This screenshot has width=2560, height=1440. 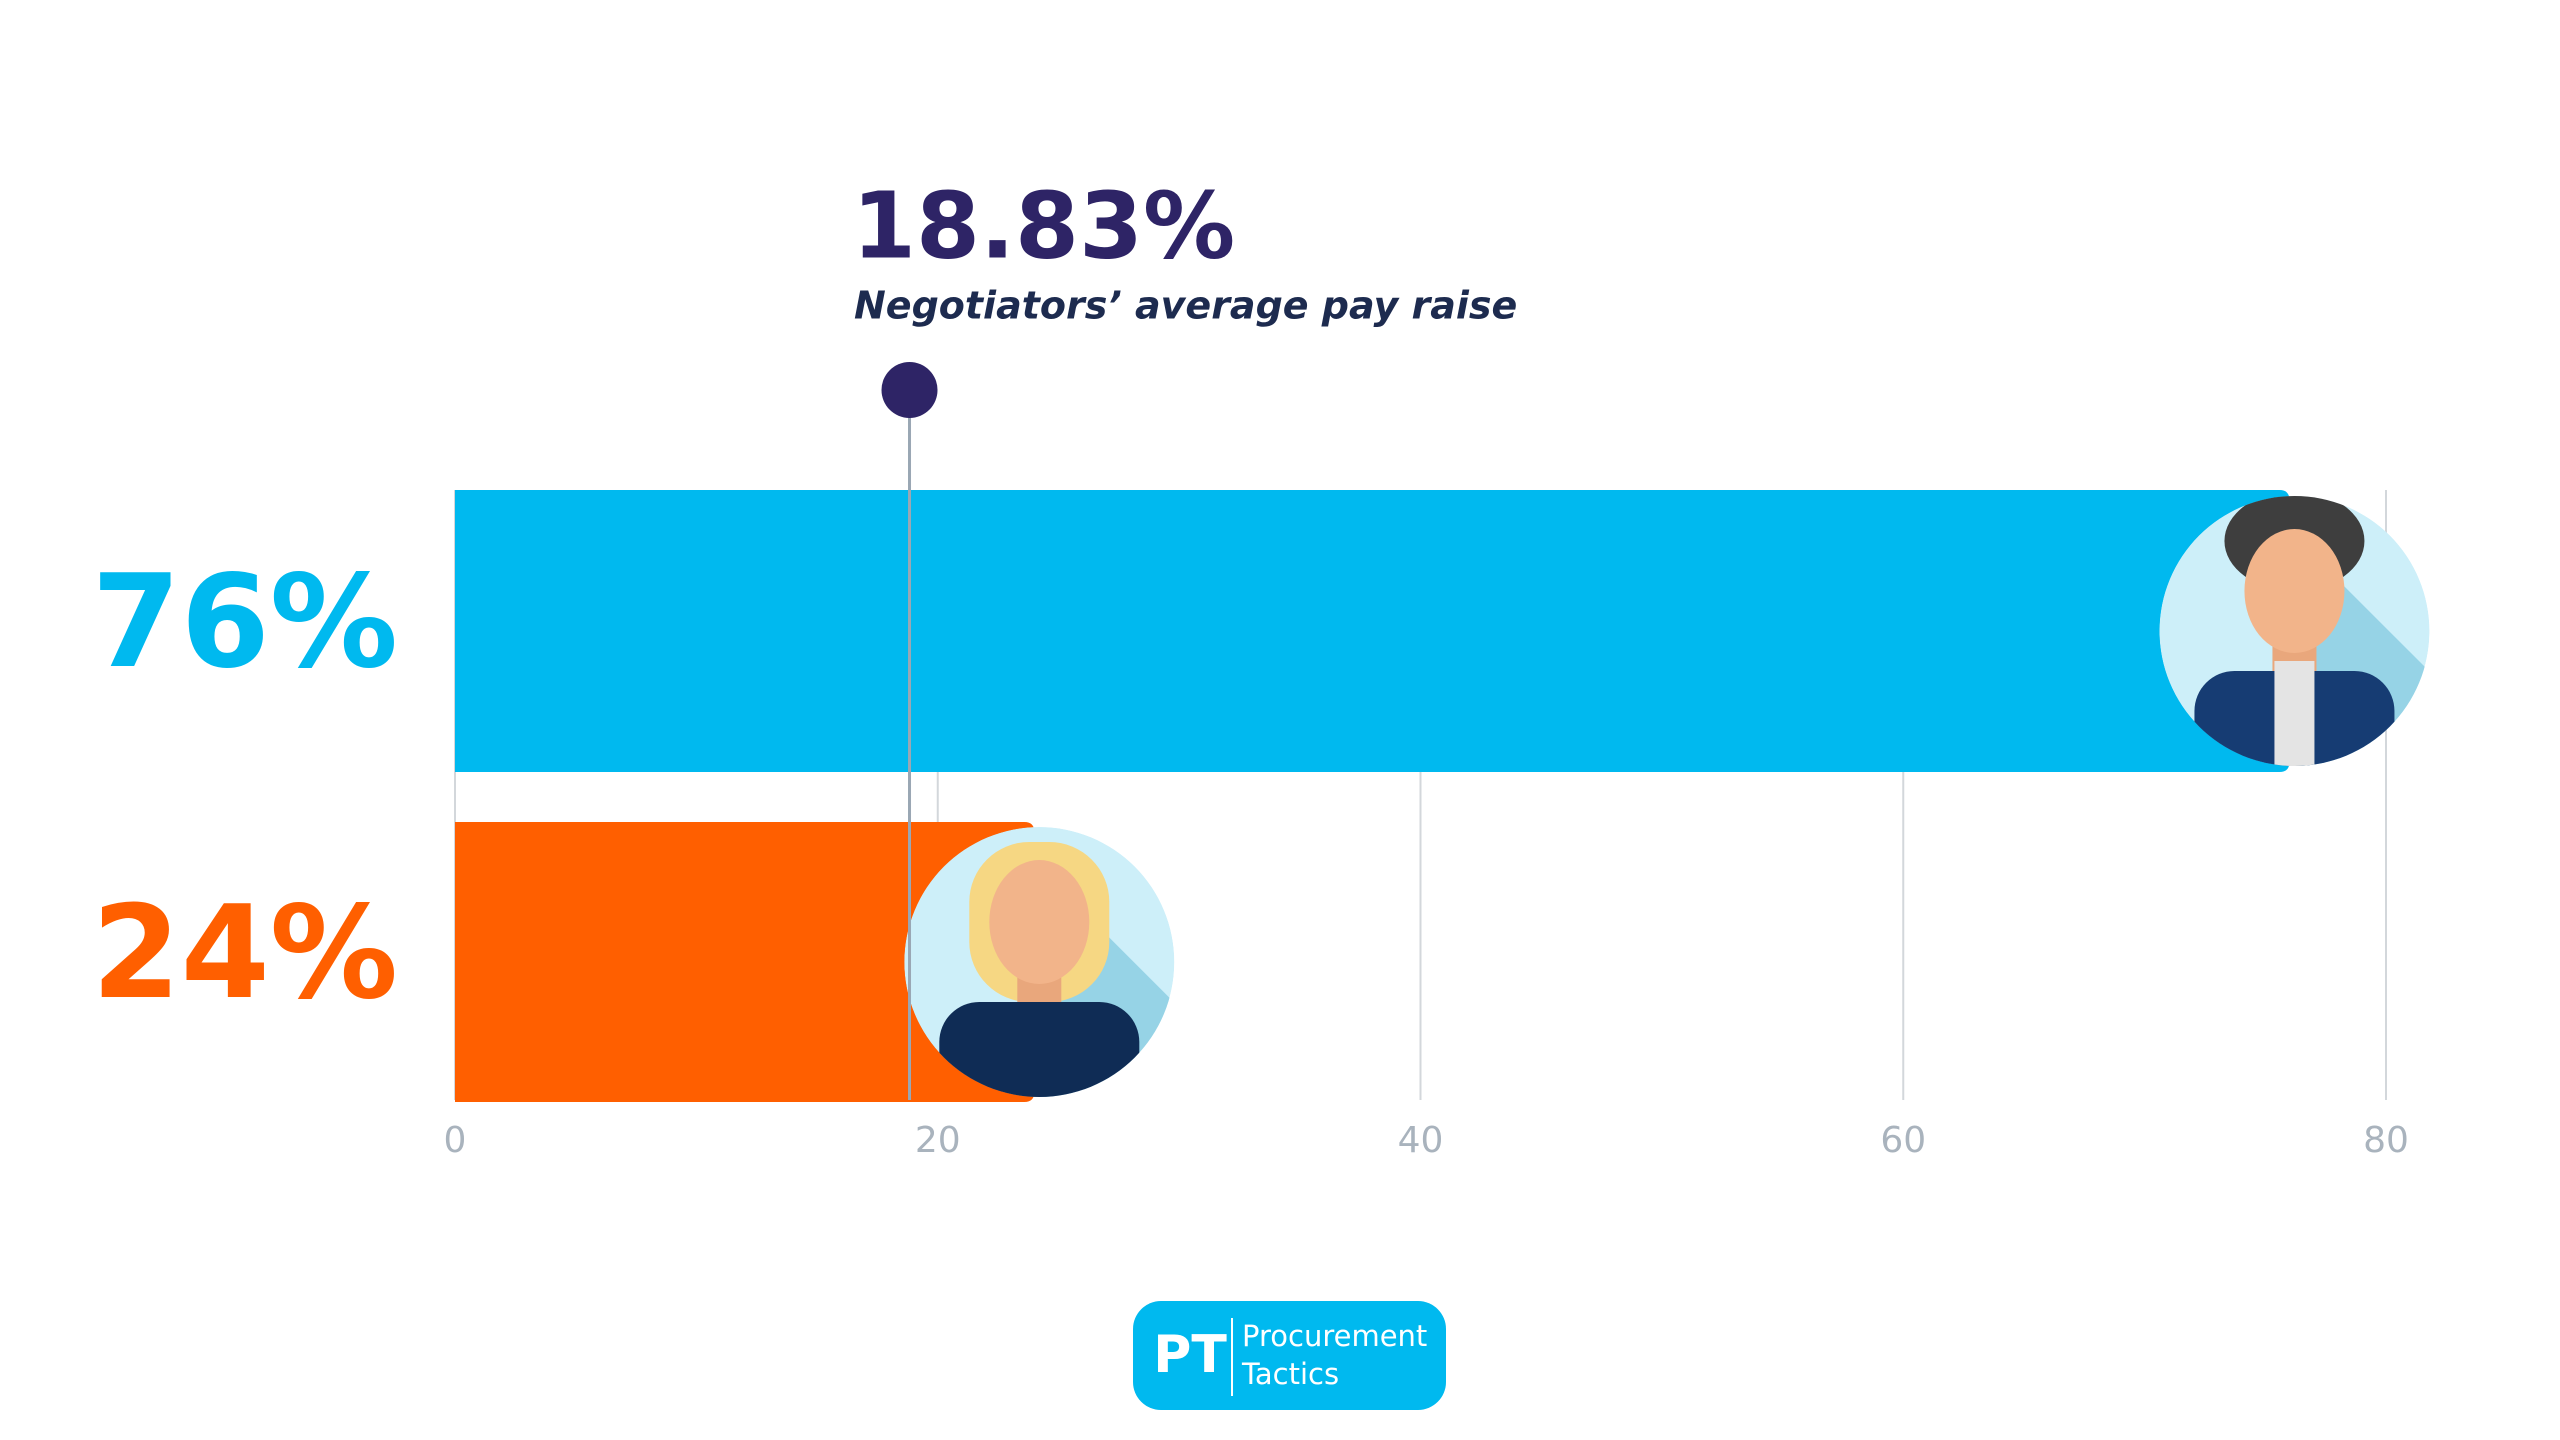 I want to click on value-label: 76%, so click(x=245, y=622).